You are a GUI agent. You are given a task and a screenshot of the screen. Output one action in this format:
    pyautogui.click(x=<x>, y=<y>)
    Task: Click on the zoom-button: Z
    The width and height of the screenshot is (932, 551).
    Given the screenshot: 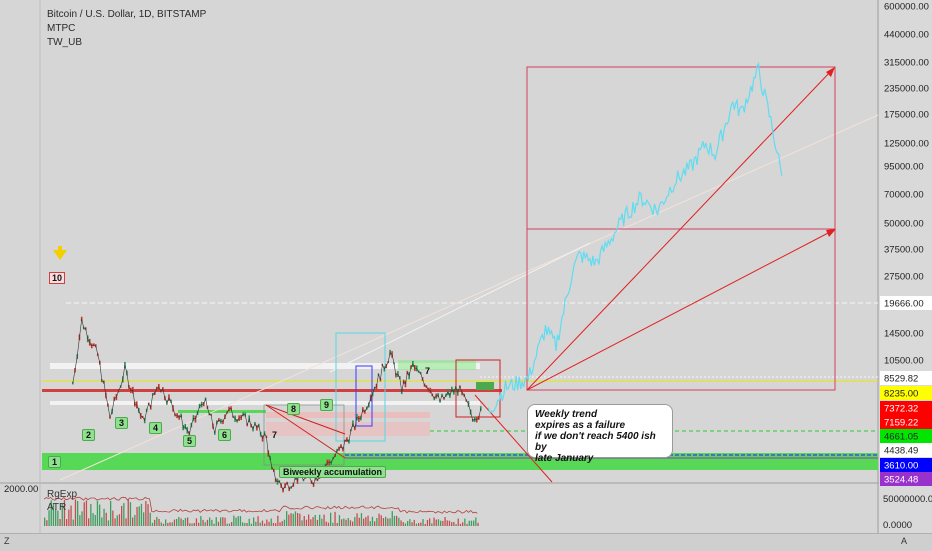 What is the action you would take?
    pyautogui.click(x=7, y=541)
    